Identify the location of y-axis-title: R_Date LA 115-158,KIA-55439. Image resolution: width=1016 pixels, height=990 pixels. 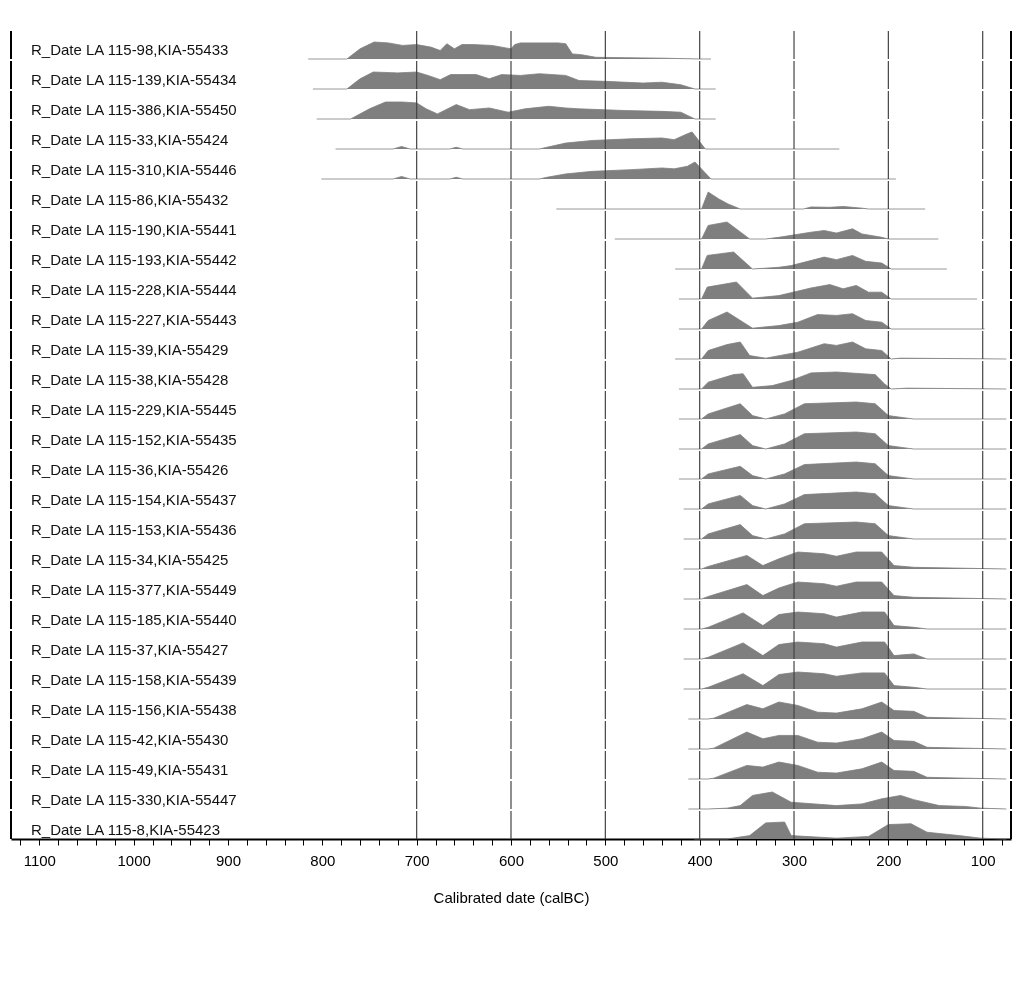
(134, 679).